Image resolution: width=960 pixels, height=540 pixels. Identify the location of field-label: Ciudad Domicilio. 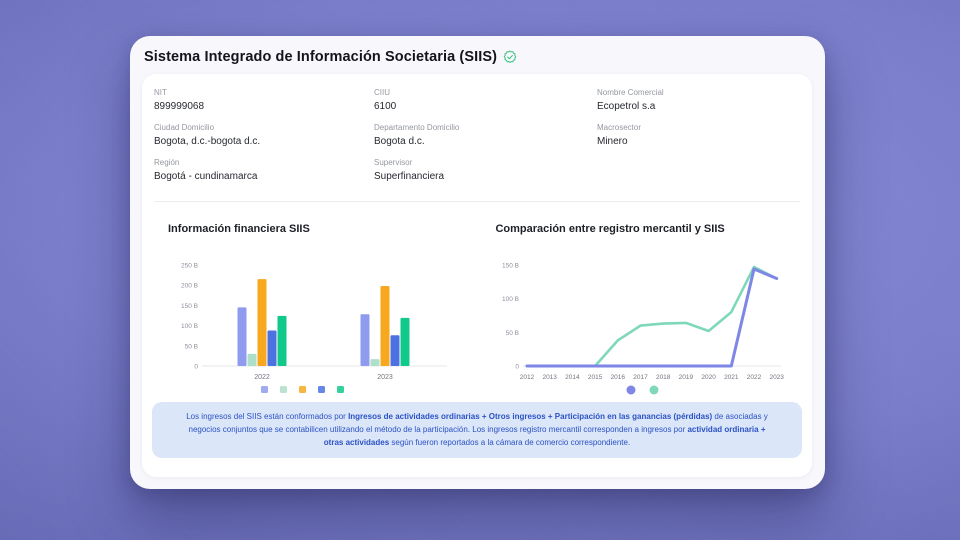
(184, 127).